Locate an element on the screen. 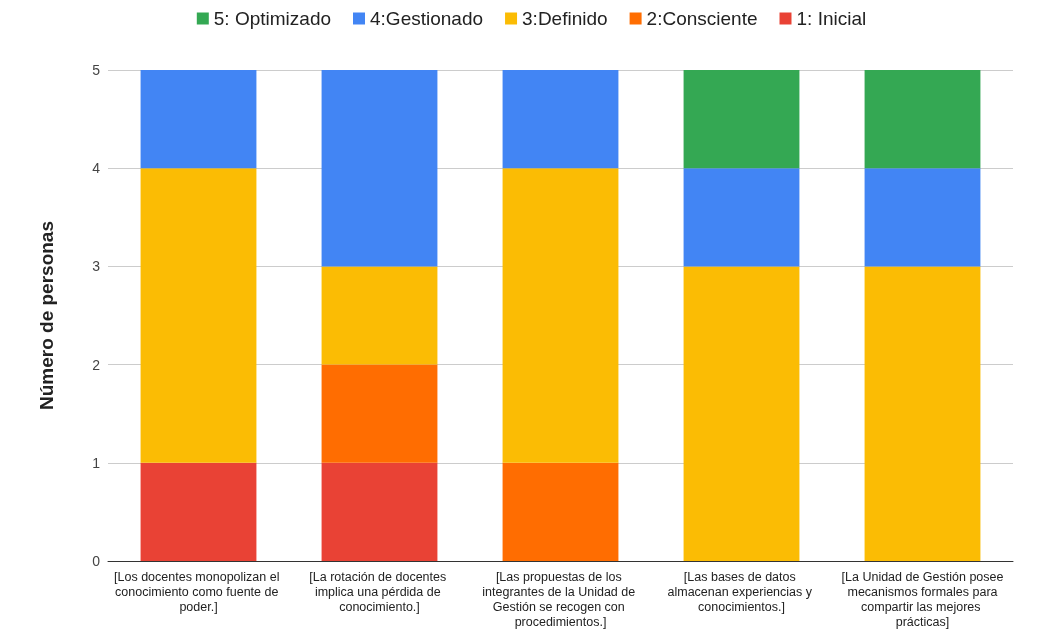 The width and height of the screenshot is (1063, 643). x-tick-label: [La Unidad de Gestión posee mecanismos formales para compartir las mejores prácticas] is located at coordinates (922, 599).